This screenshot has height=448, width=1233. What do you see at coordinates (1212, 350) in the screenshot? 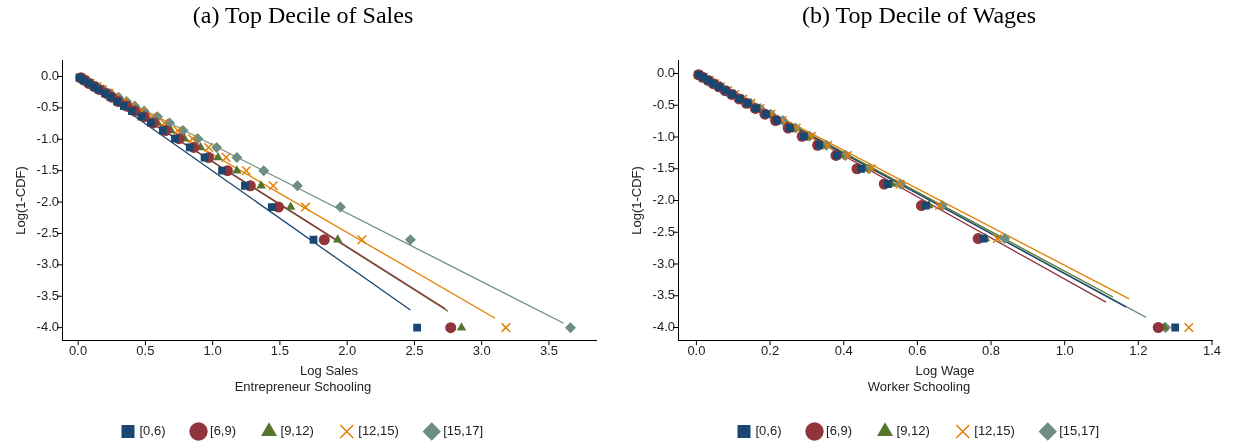
I see `x-tick-label: 1.4` at bounding box center [1212, 350].